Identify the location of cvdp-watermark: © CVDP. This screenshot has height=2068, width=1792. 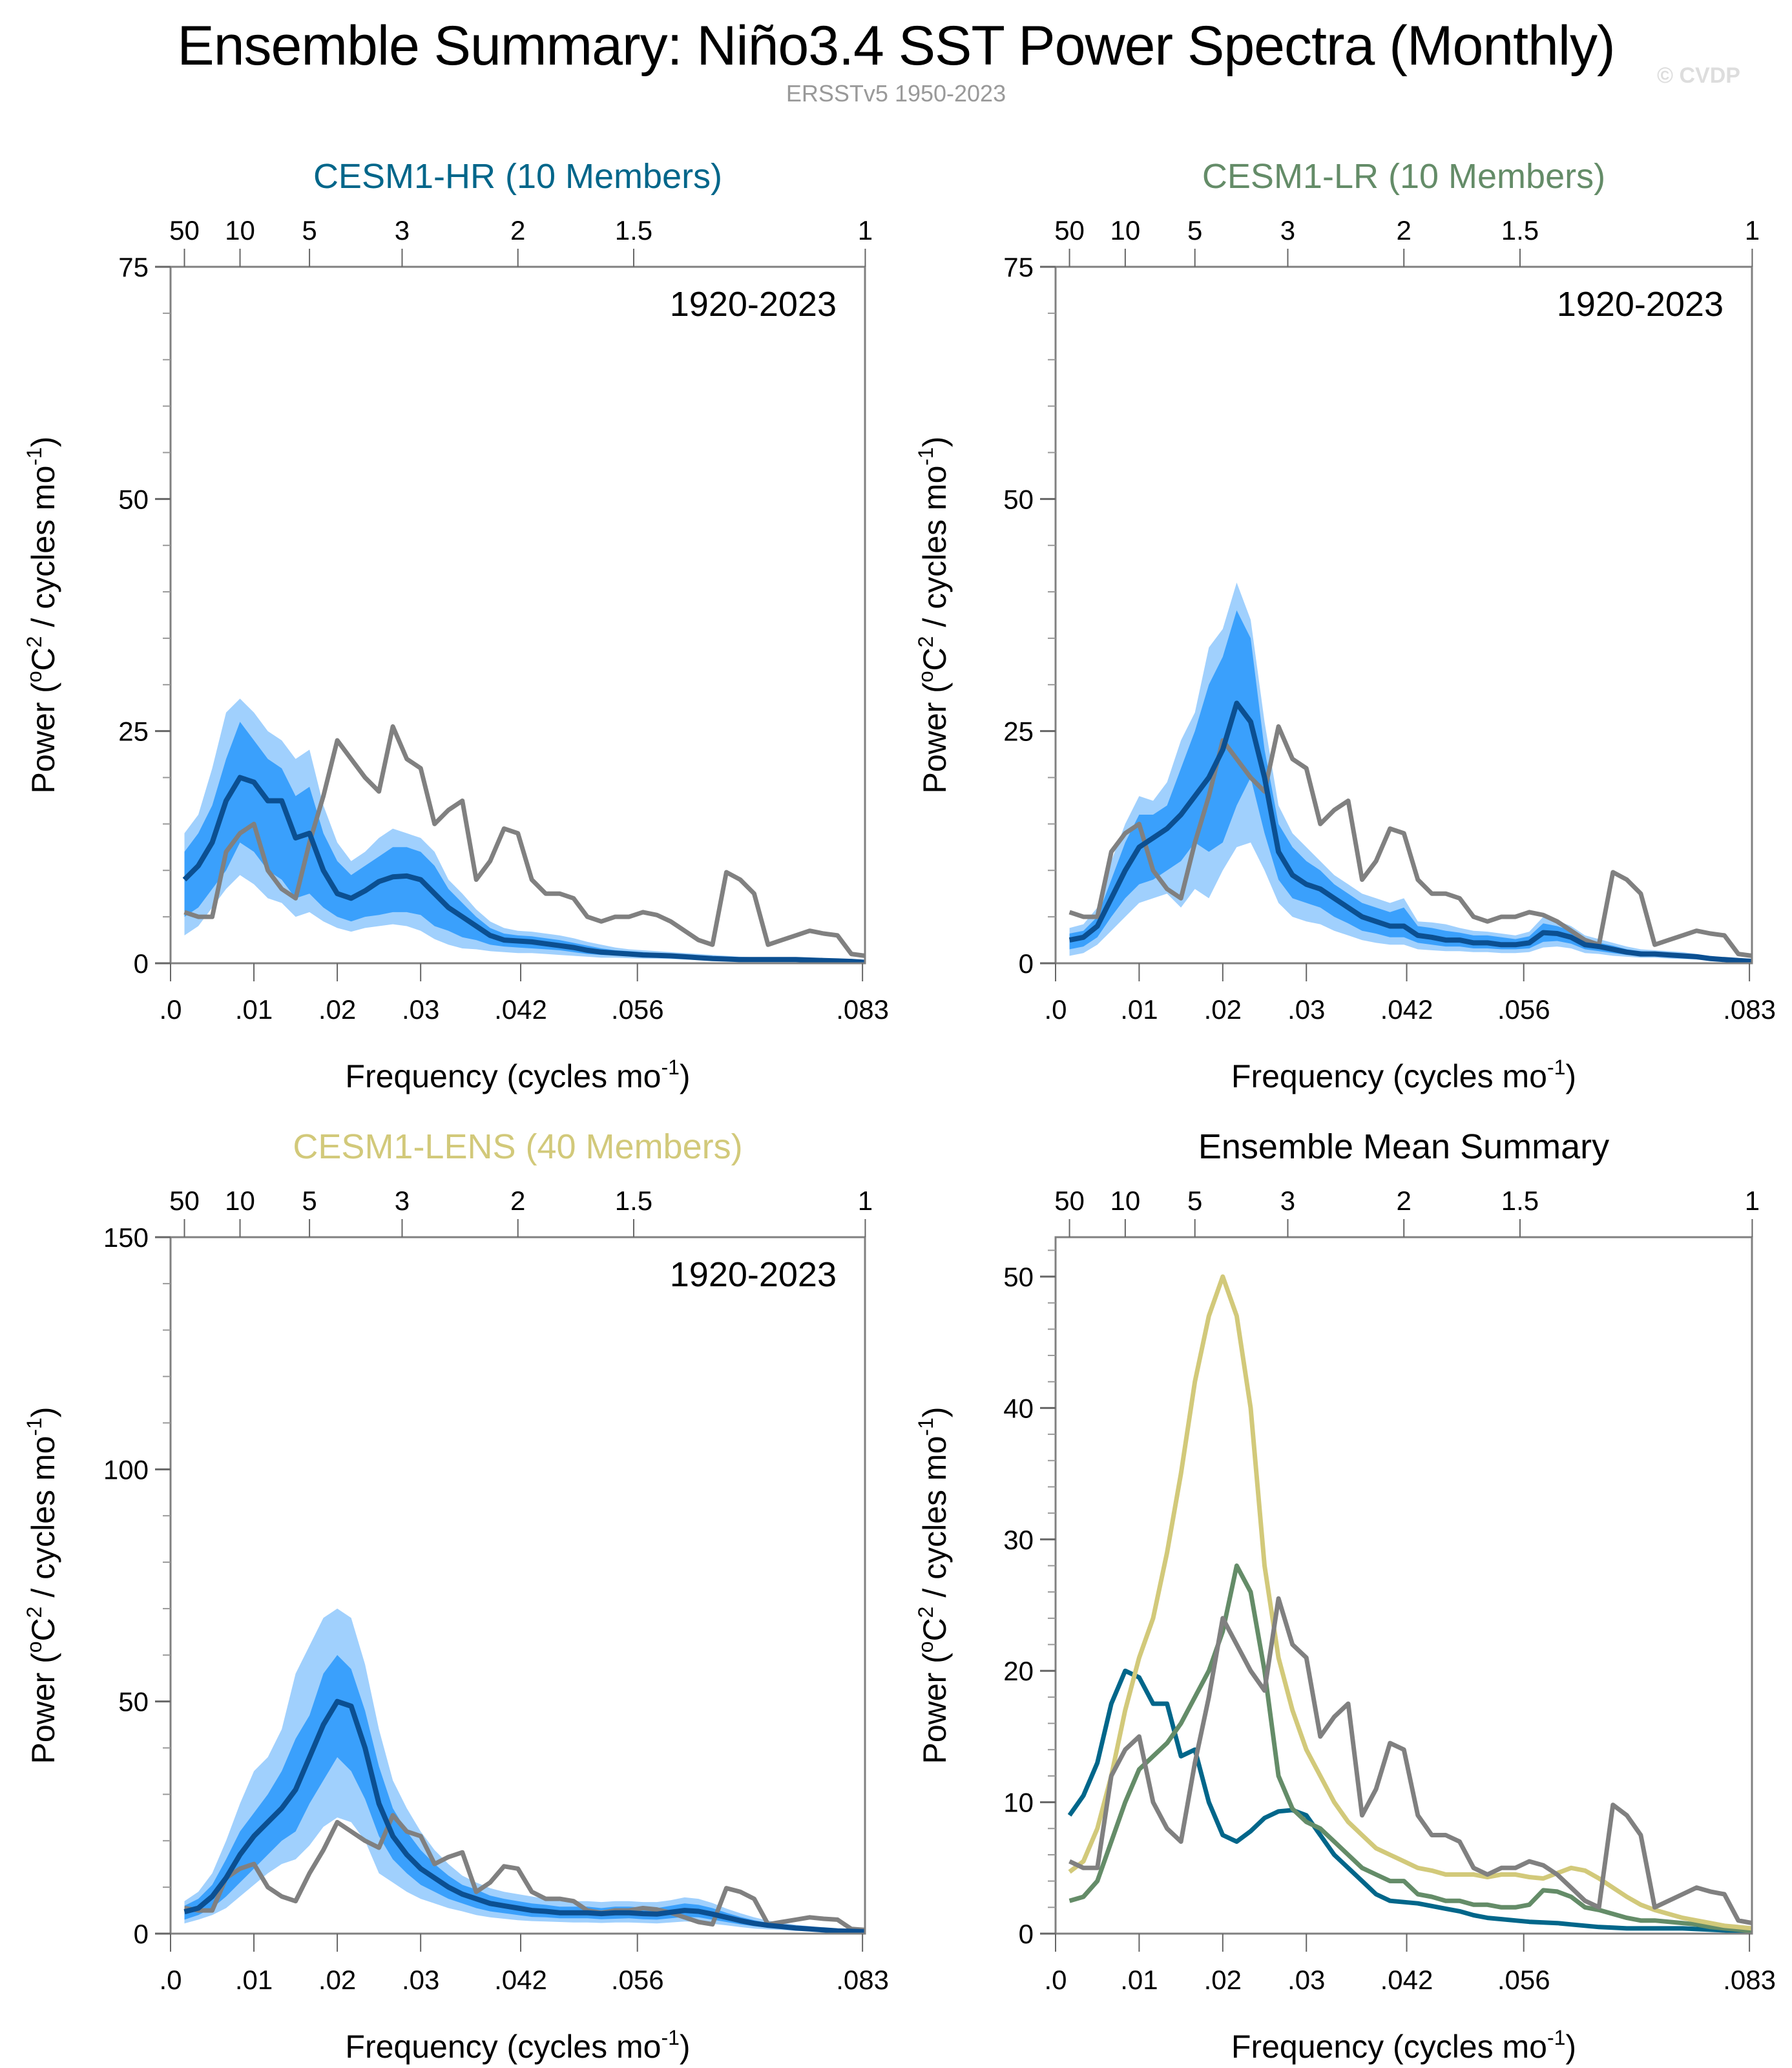
(1698, 75).